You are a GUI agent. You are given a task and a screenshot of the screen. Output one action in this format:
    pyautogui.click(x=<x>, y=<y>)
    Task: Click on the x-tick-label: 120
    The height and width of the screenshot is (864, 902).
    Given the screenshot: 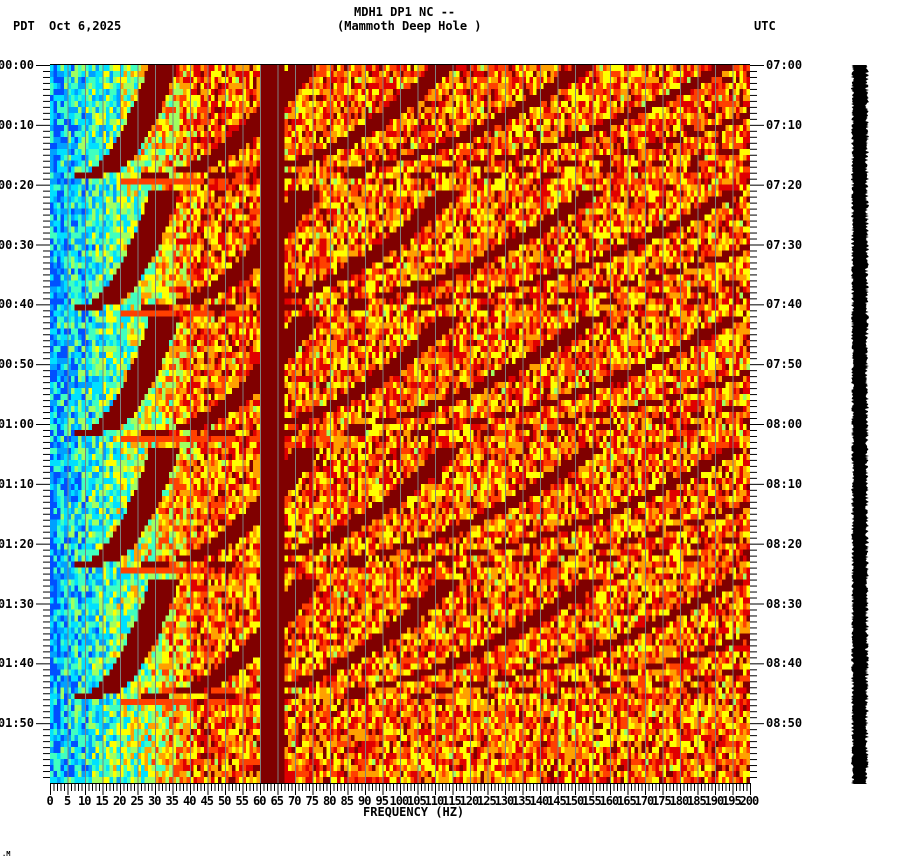 What is the action you would take?
    pyautogui.click(x=469, y=801)
    